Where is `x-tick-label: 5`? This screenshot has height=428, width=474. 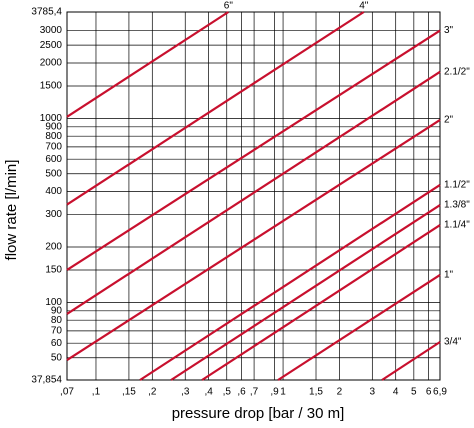
x-tick-label: 5 is located at coordinates (414, 392).